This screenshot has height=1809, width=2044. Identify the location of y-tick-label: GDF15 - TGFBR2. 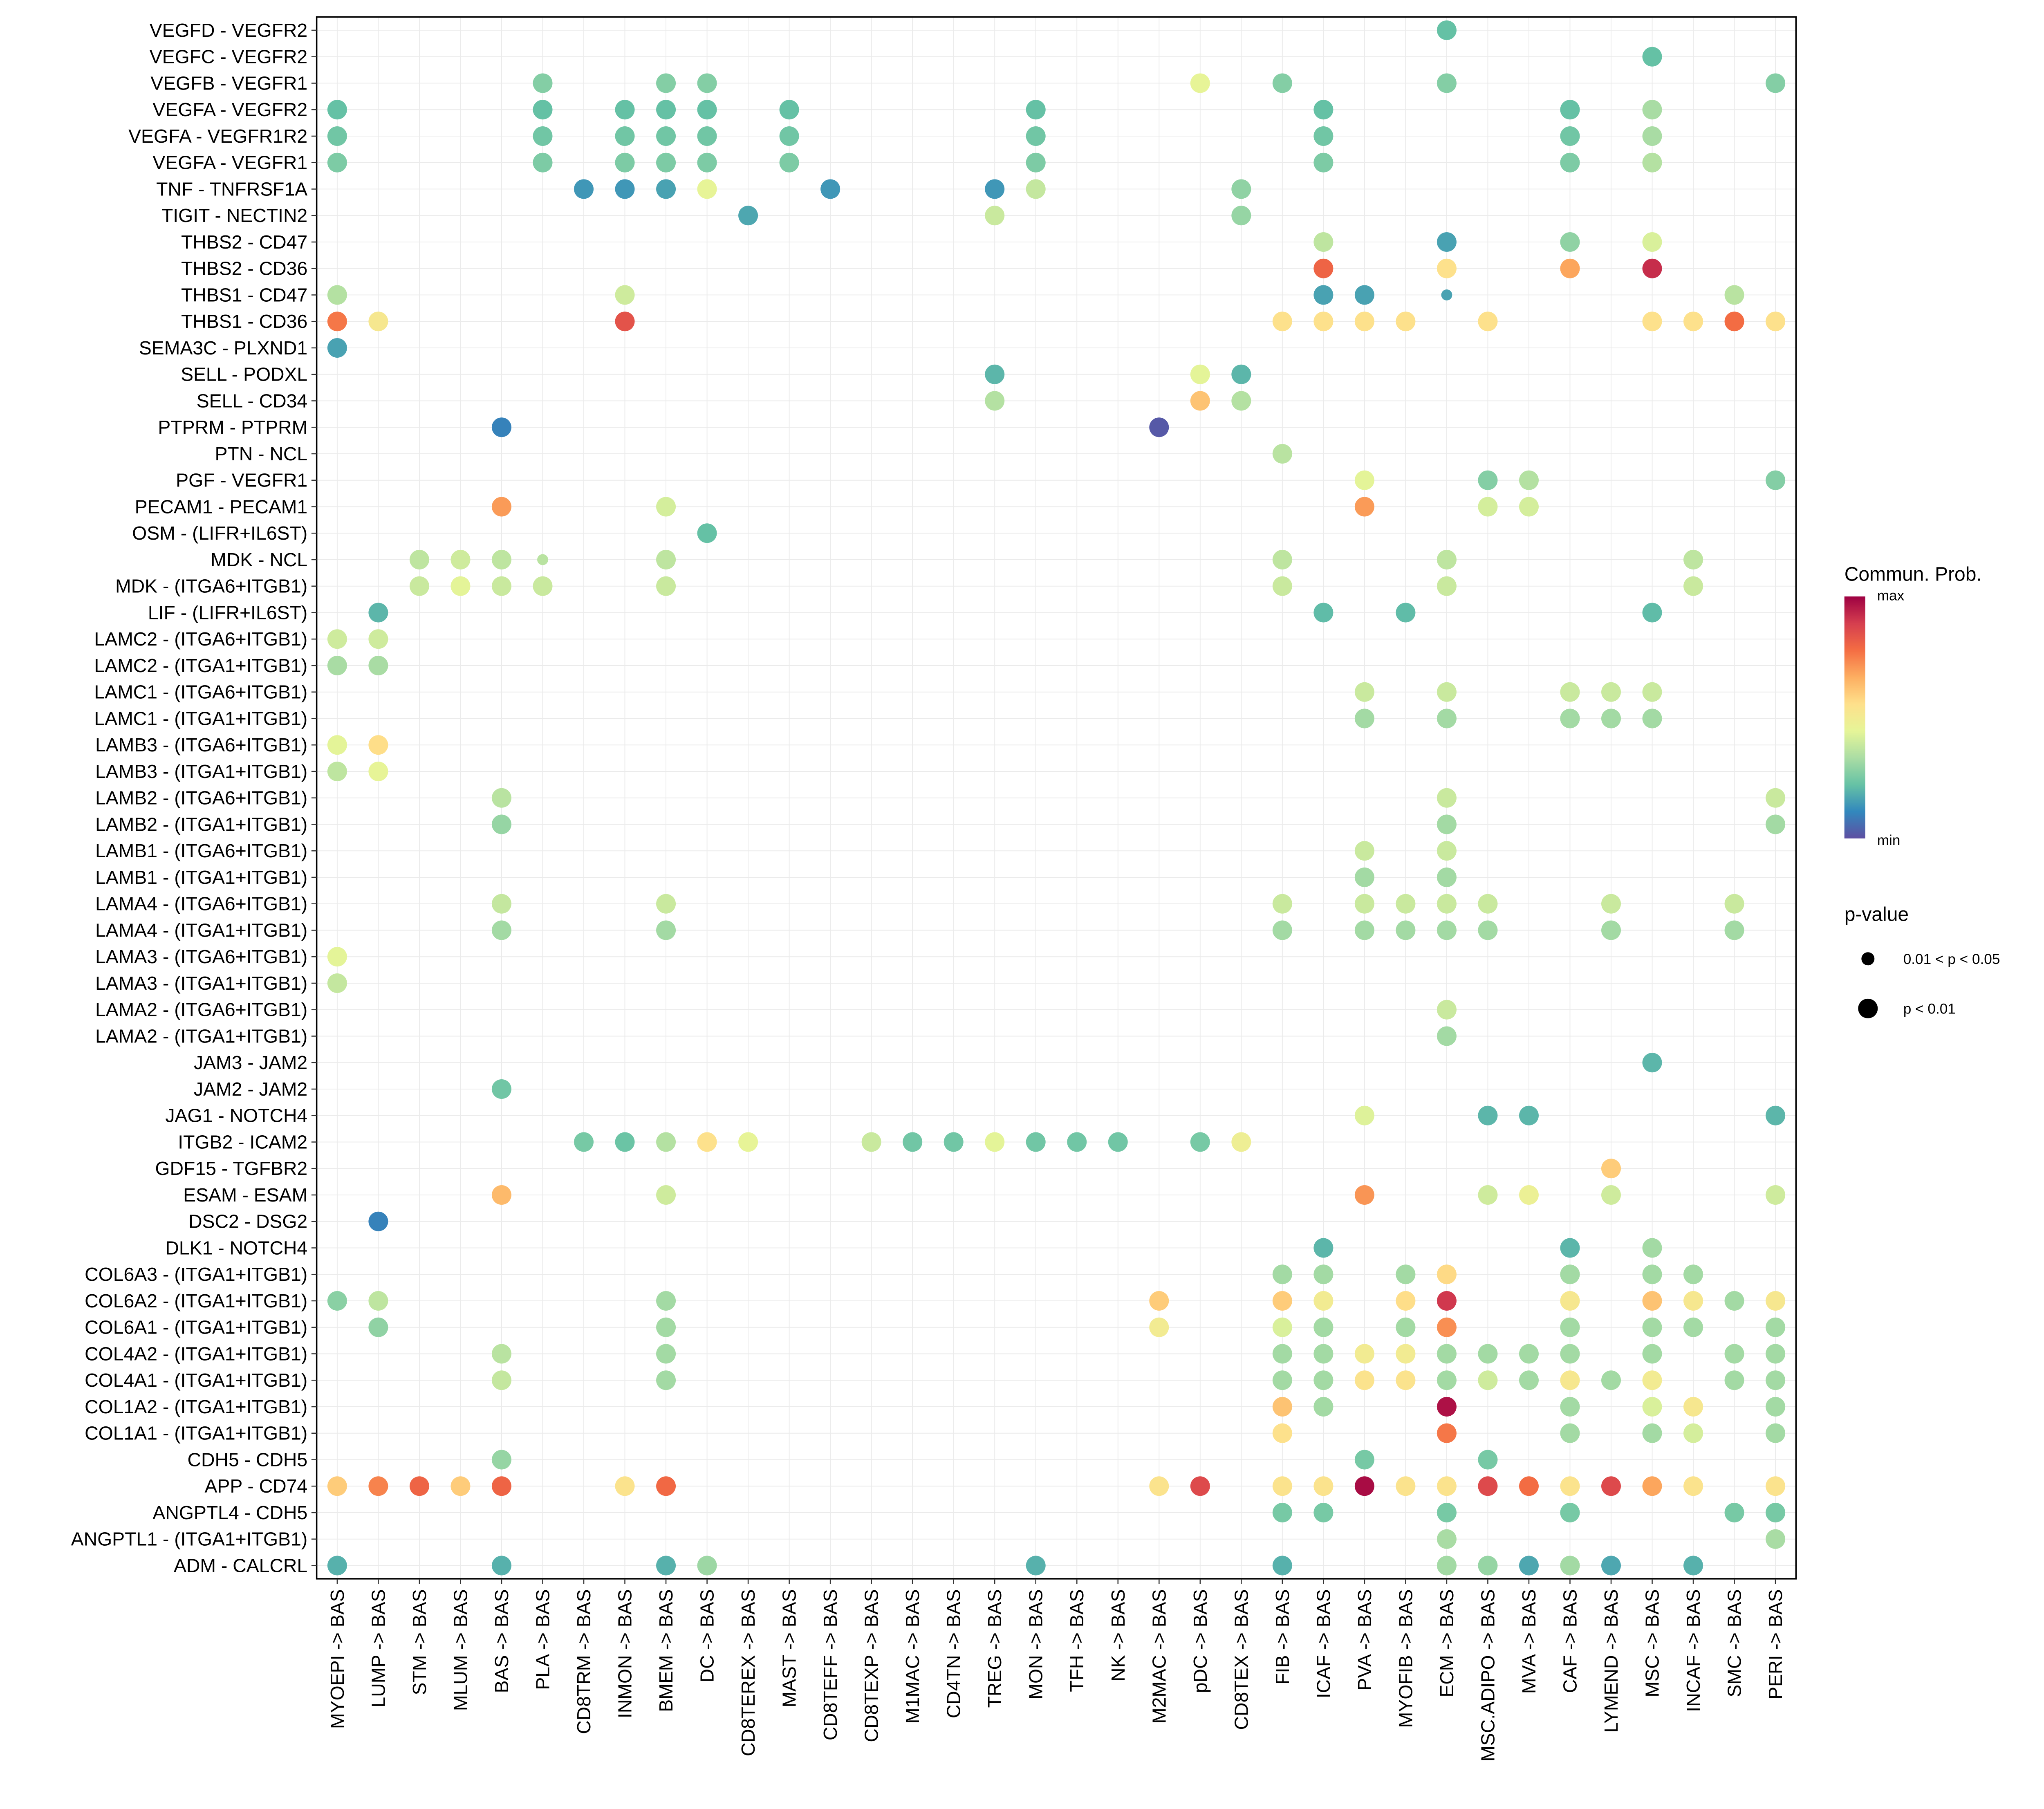
(231, 1168).